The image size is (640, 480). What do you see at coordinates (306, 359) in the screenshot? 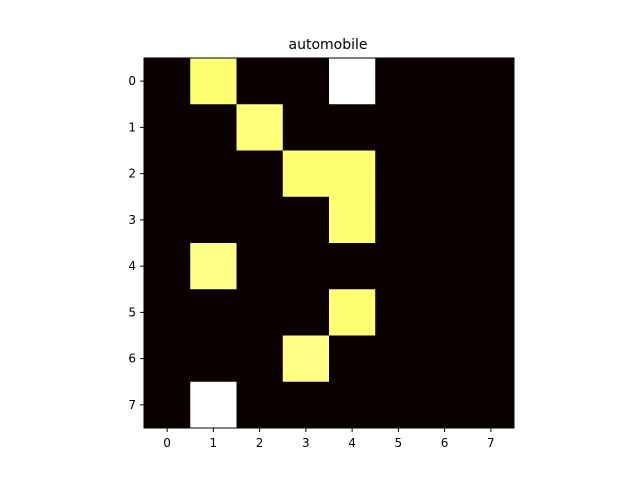
I see `heatmap-cell-r6-c3` at bounding box center [306, 359].